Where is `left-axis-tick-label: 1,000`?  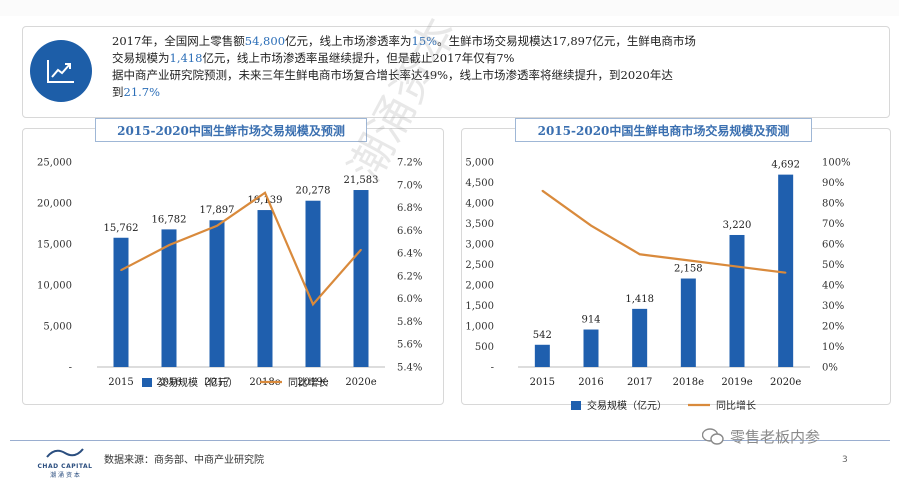
left-axis-tick-label: 1,000 is located at coordinates (479, 327).